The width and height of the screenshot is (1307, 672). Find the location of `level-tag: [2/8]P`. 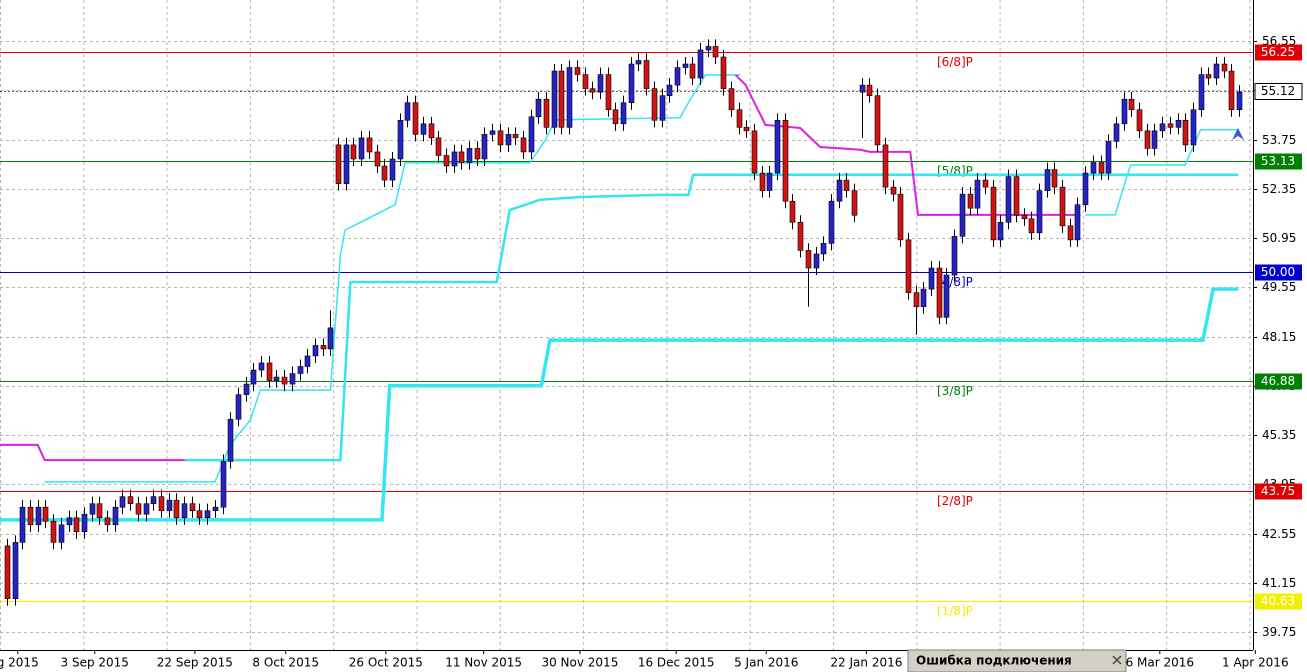

level-tag: [2/8]P is located at coordinates (955, 501).